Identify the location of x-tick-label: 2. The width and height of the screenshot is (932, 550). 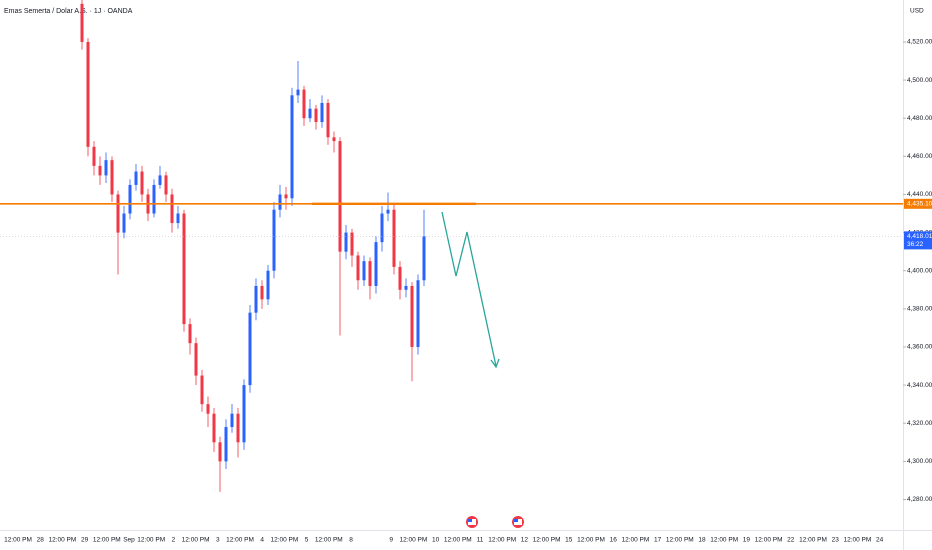
(174, 540).